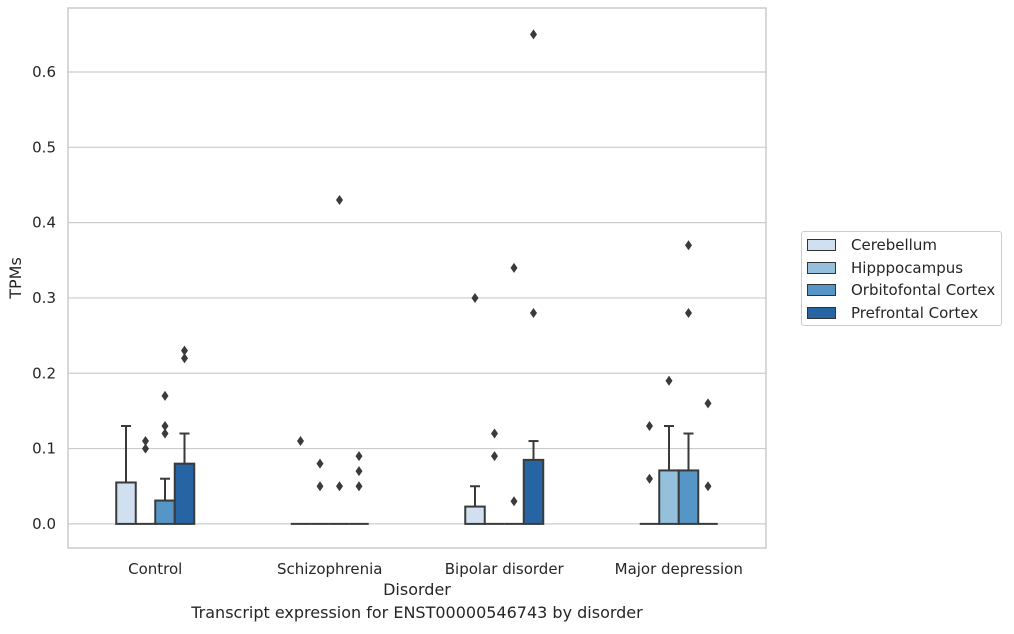 This screenshot has height=634, width=1014. I want to click on x-tick-label: Bipolar disorder, so click(505, 569).